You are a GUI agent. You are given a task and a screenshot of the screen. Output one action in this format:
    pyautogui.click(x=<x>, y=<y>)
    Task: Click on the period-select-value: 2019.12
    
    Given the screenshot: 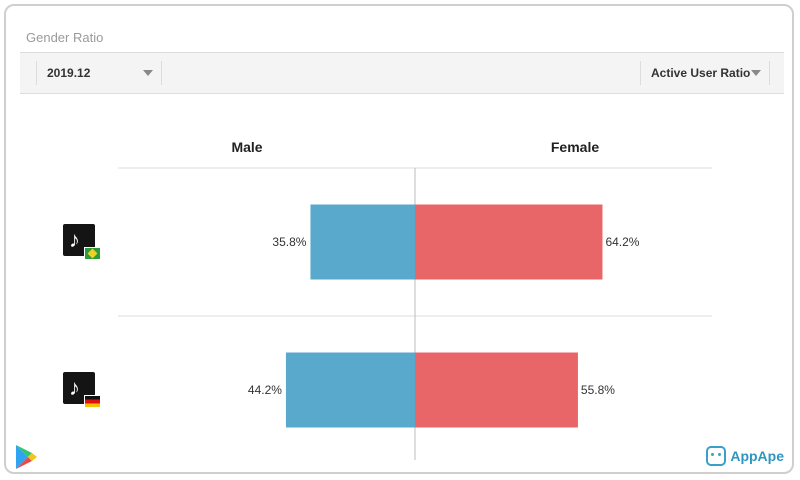 What is the action you would take?
    pyautogui.click(x=69, y=73)
    